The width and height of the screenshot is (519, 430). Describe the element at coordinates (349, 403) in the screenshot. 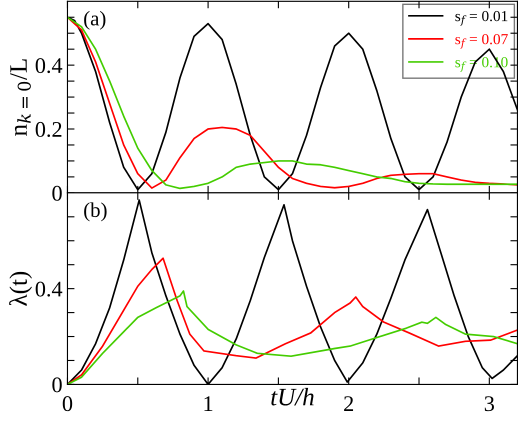

I see `x-tick-label: 2` at that location.